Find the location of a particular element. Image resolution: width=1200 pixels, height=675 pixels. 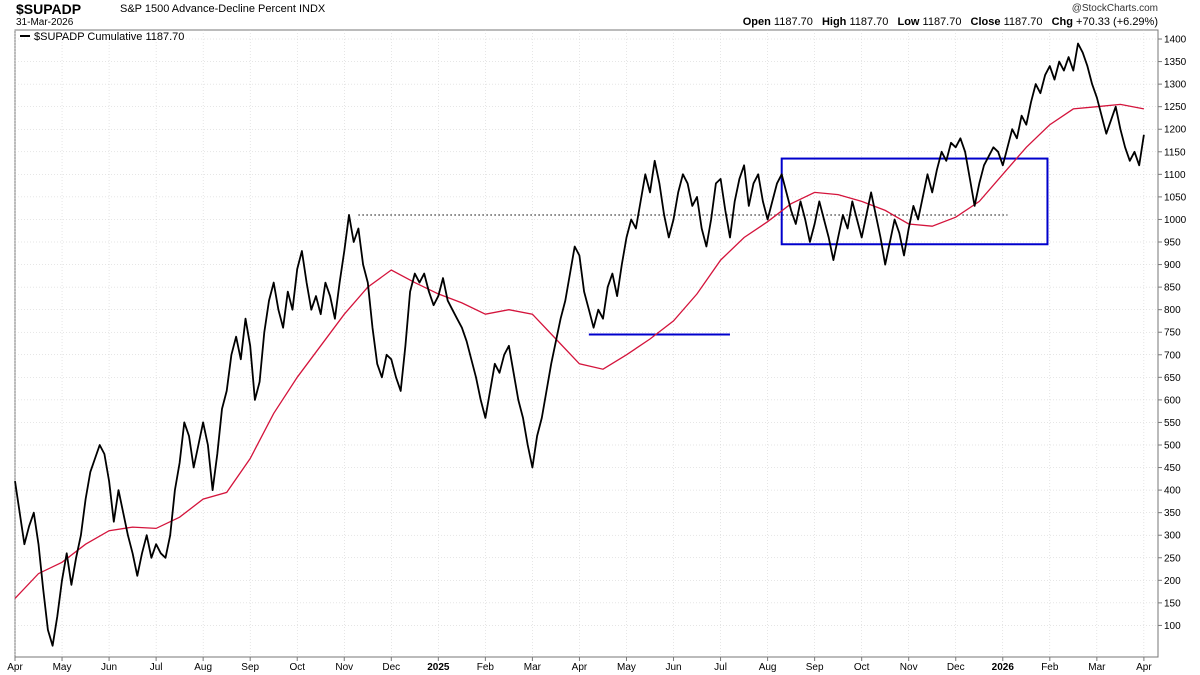

y-tick-label: 1250 is located at coordinates (1175, 107).